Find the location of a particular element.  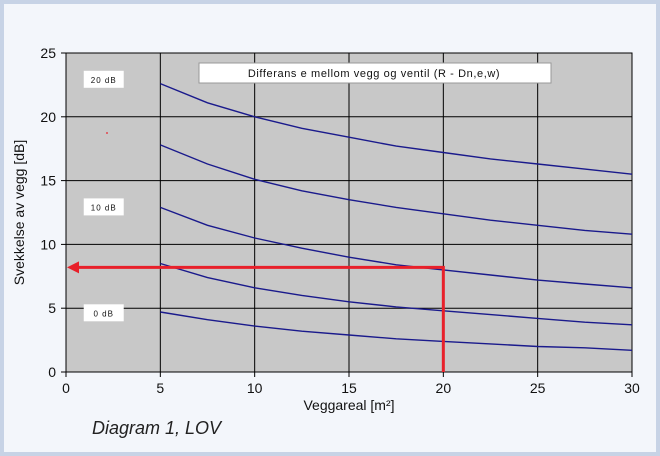

y-tick-label: 5 is located at coordinates (52, 308).